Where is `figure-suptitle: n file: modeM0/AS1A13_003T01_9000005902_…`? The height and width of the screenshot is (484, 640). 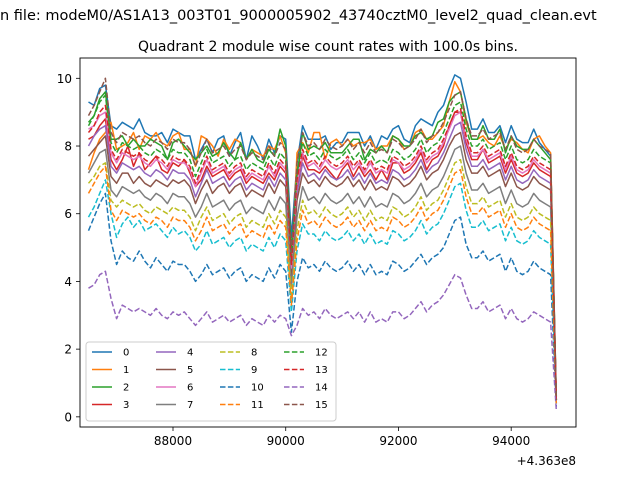 figure-suptitle: n file: modeM0/AS1A13_003T01_9000005902_… is located at coordinates (298, 16).